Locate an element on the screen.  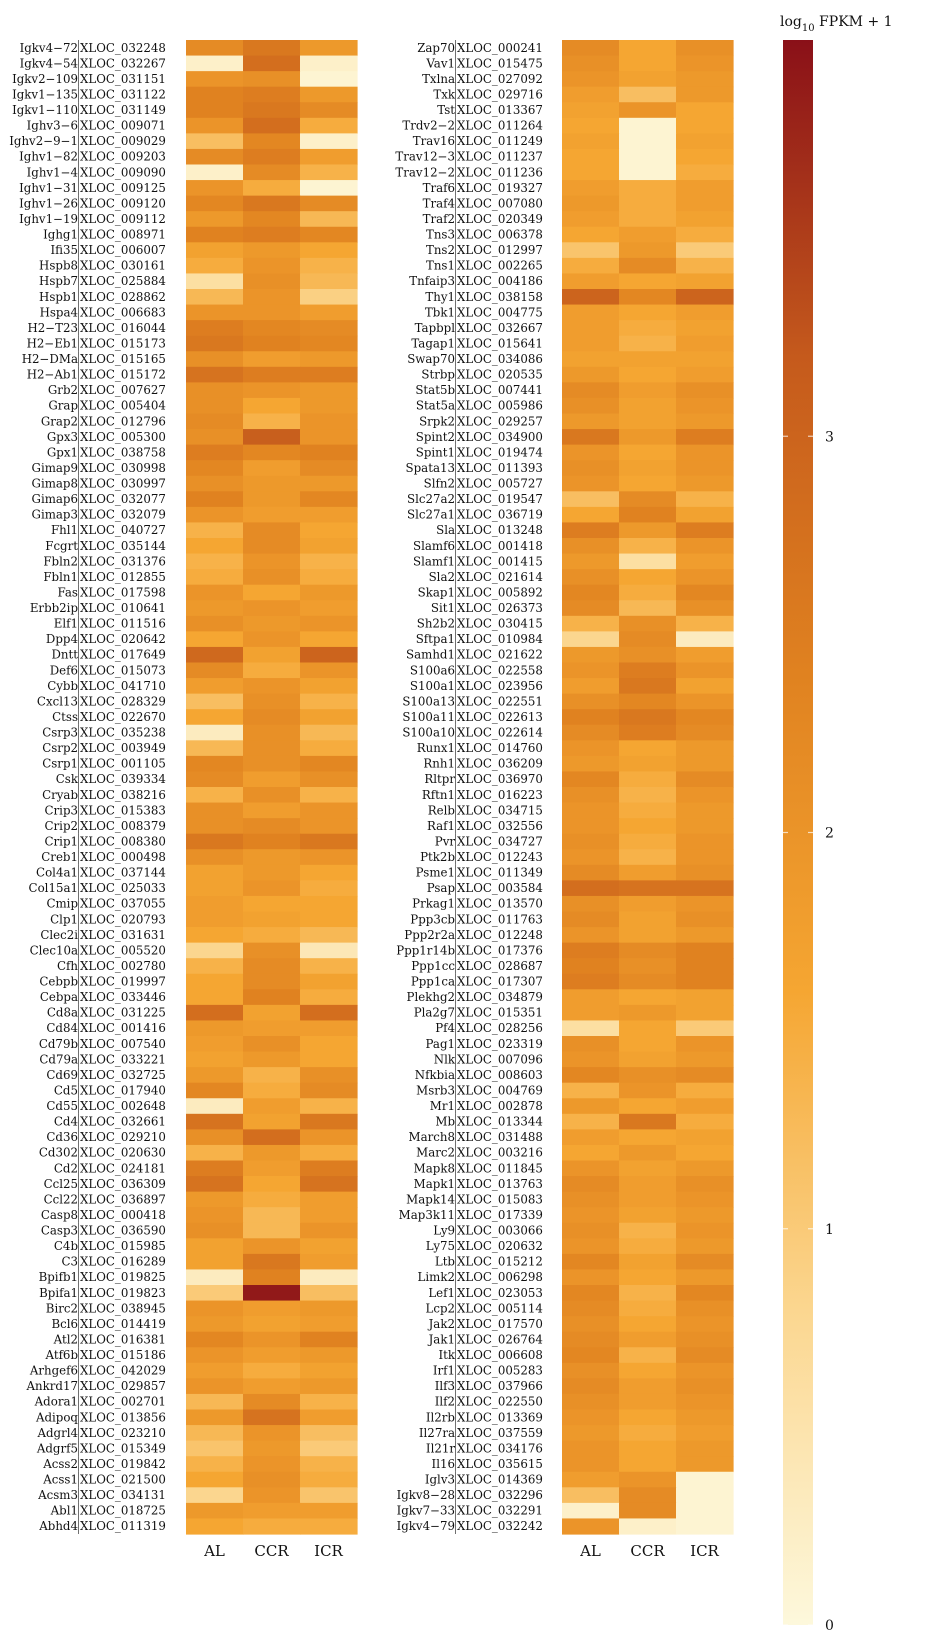
xloc-id-label: XLOC_015165 is located at coordinates (123, 359).